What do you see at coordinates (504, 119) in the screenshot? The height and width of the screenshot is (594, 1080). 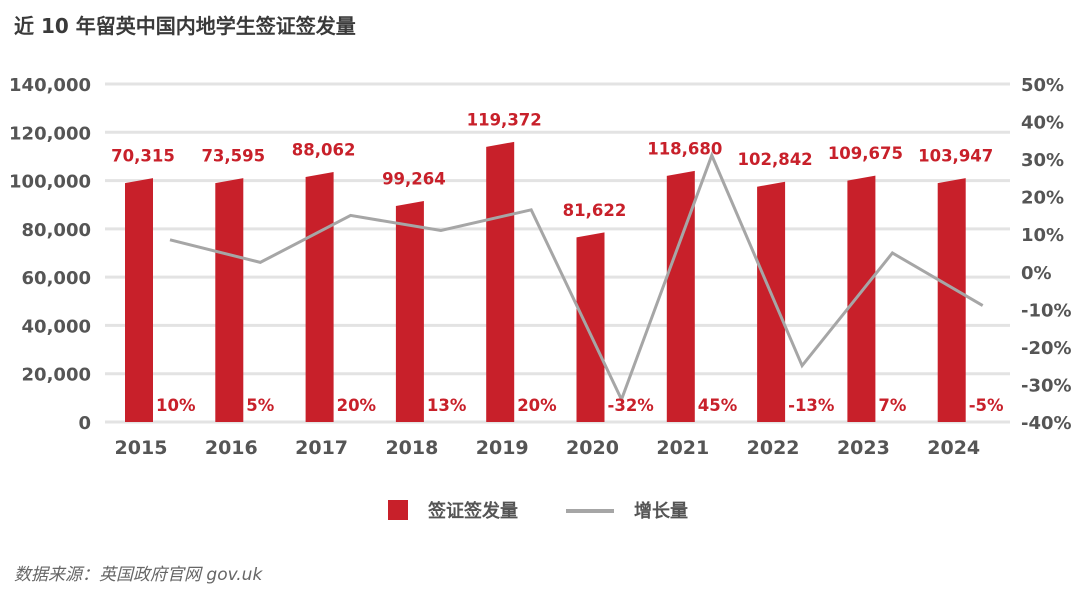 I see `bar-value-label: 119,372` at bounding box center [504, 119].